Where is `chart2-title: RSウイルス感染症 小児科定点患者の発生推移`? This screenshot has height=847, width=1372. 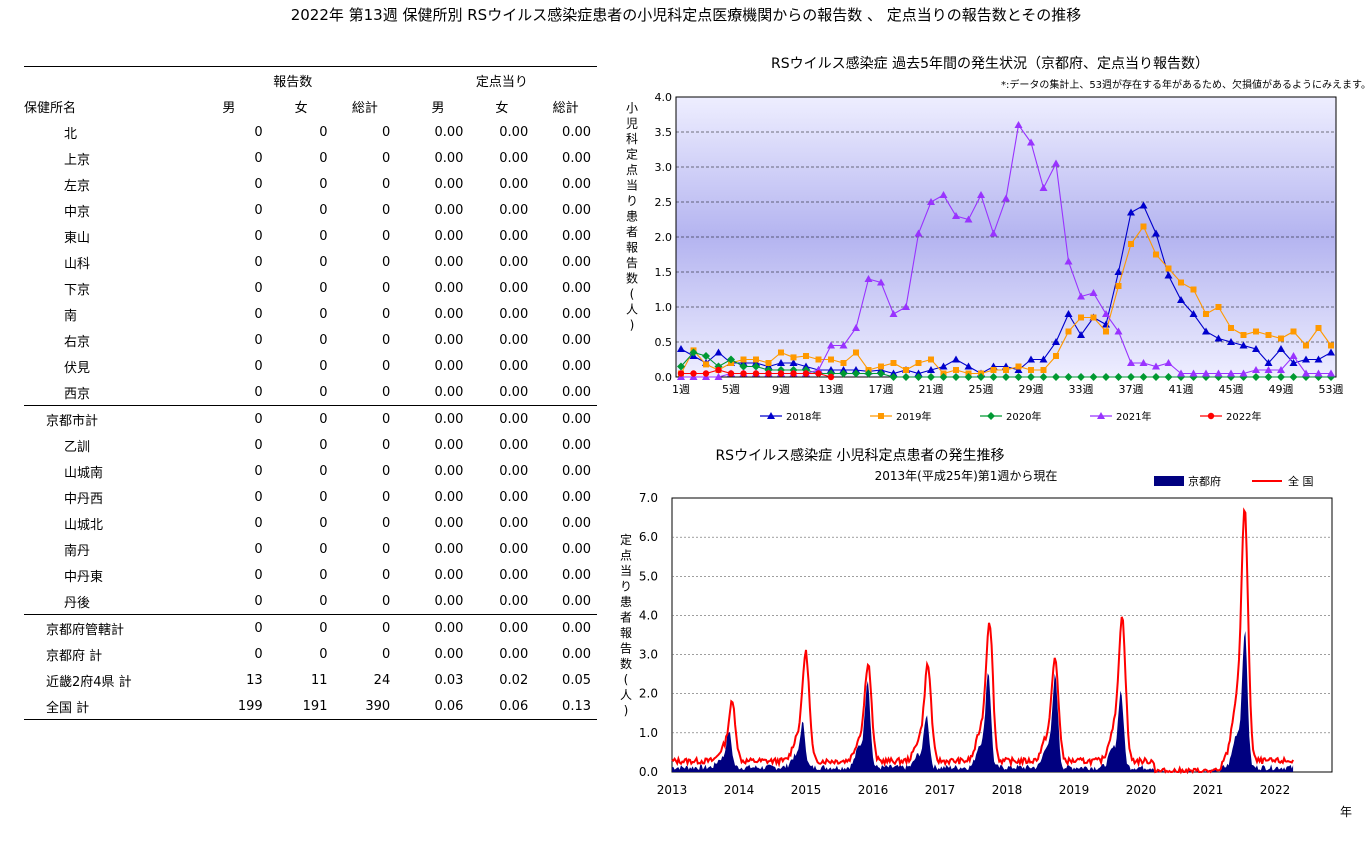 chart2-title: RSウイルス感染症 小児科定点患者の発生推移 is located at coordinates (859, 455).